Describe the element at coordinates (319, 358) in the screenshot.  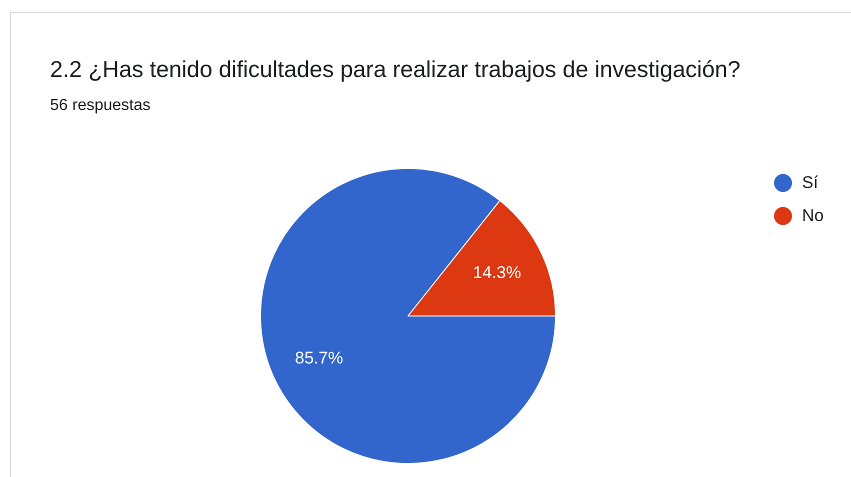
I see `data-label: 85.7%` at that location.